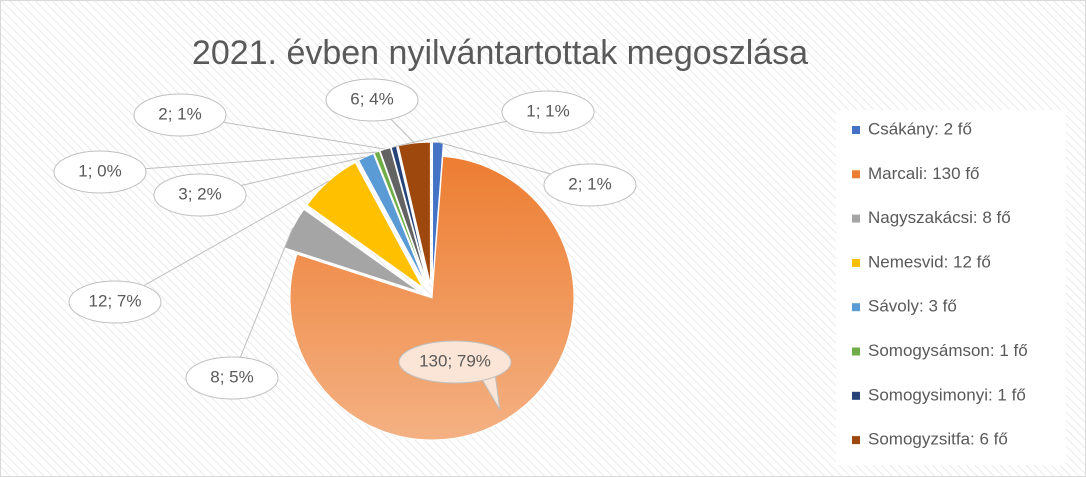 The image size is (1086, 477). What do you see at coordinates (500, 53) in the screenshot?
I see `chart-title: 2021. évben nyilvántartottak megoszlása` at bounding box center [500, 53].